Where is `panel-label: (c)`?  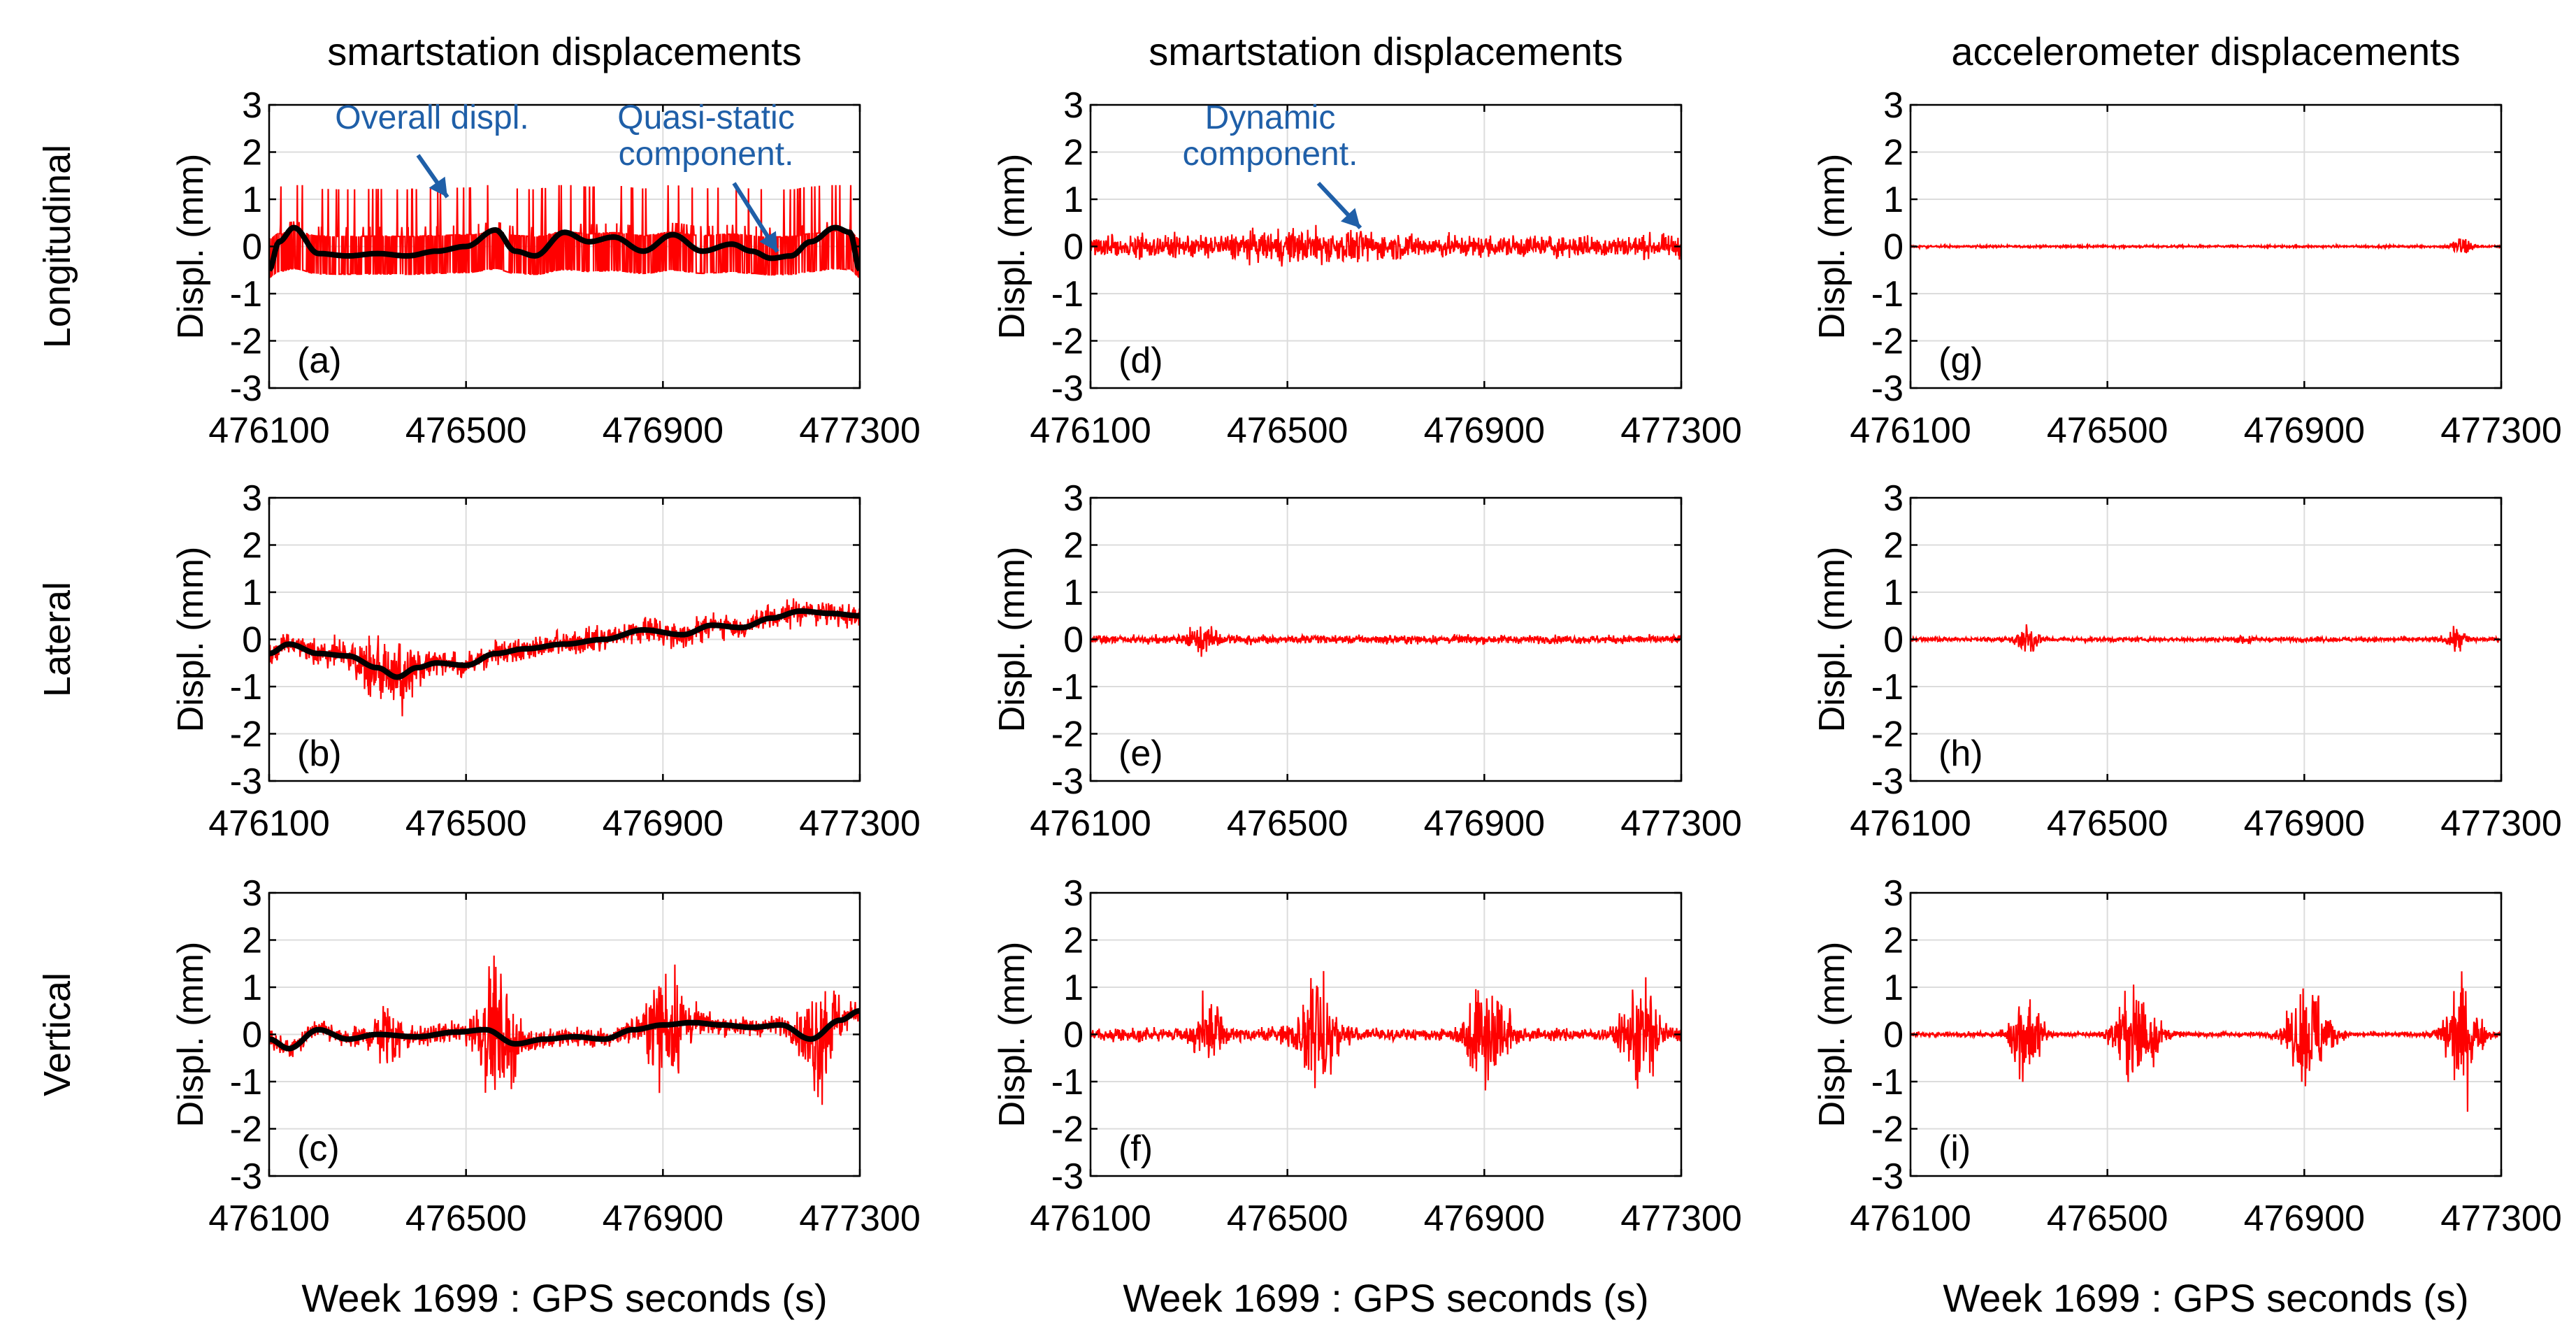
panel-label: (c) is located at coordinates (318, 1148).